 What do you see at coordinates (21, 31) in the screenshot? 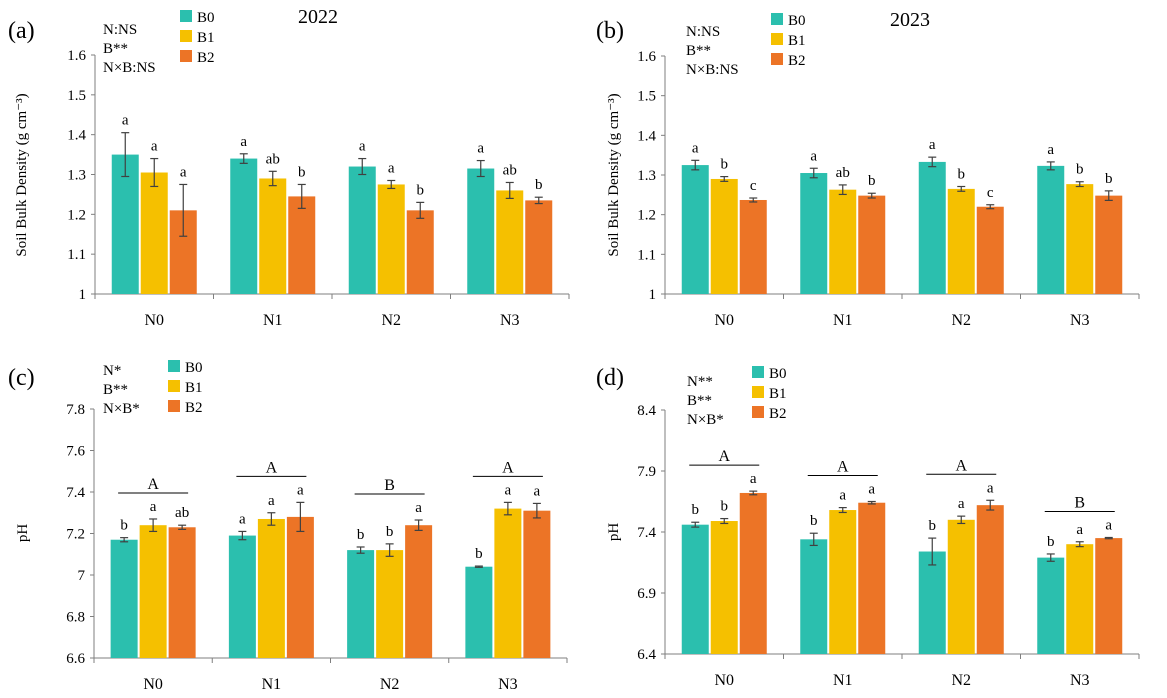
I see `panel-label: (a)` at bounding box center [21, 31].